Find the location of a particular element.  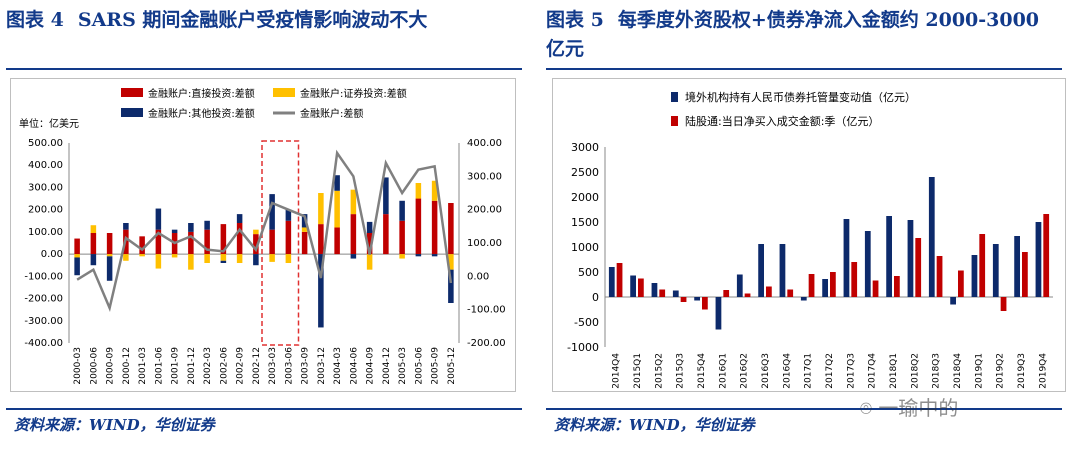

left-axis-tick-label: 100.00 is located at coordinates (45, 232).